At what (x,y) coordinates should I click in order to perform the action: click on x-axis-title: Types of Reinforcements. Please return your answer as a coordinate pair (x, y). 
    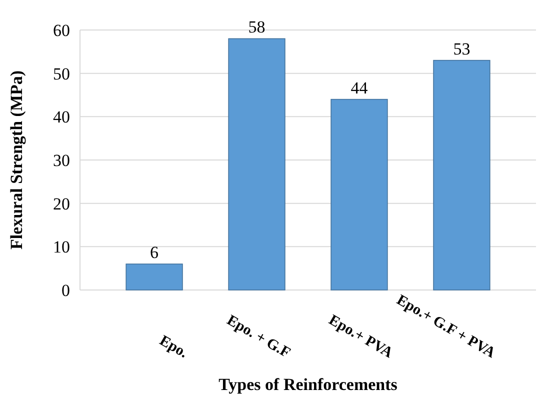
    Looking at the image, I should click on (308, 384).